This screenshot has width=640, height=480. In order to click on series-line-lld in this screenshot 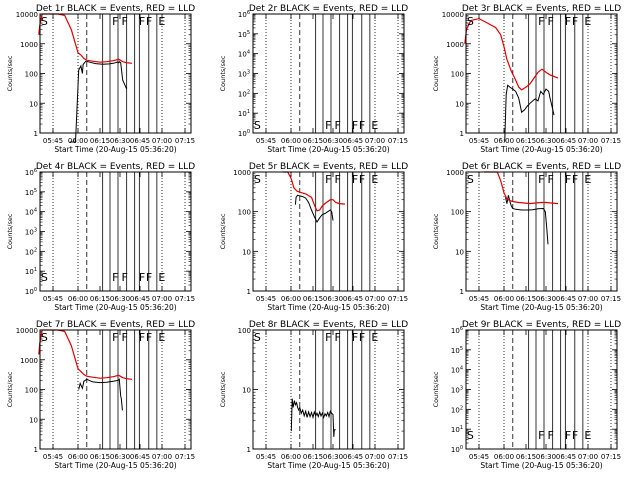, I will do `click(511, 54)`.